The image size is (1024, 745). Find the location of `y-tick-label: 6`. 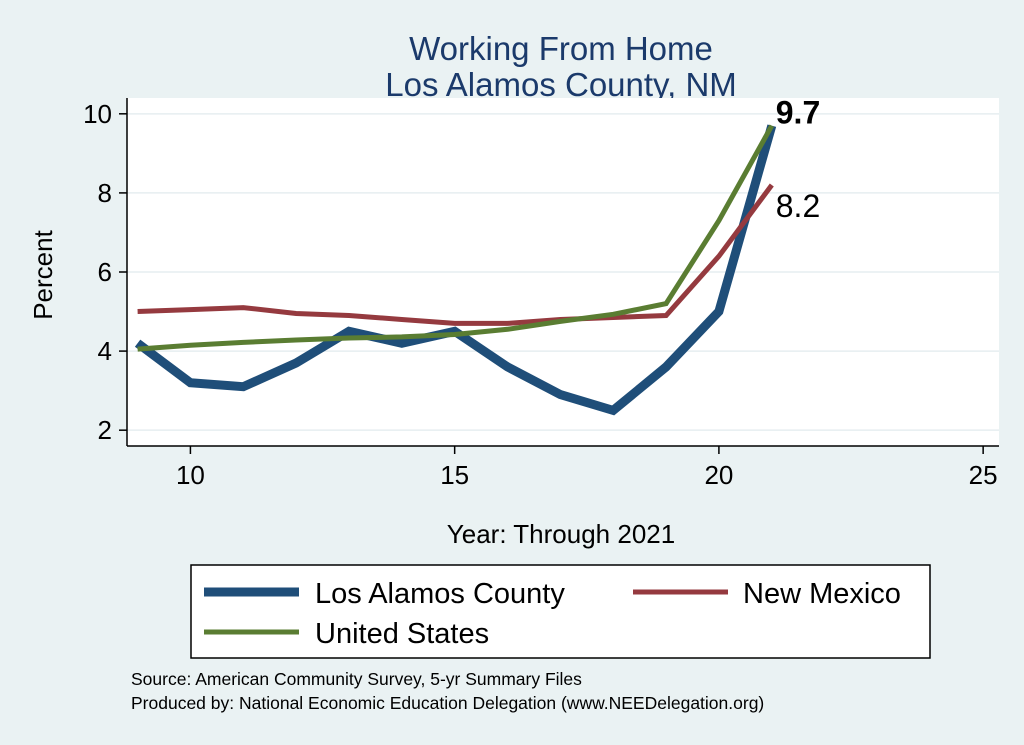

y-tick-label: 6 is located at coordinates (105, 272).